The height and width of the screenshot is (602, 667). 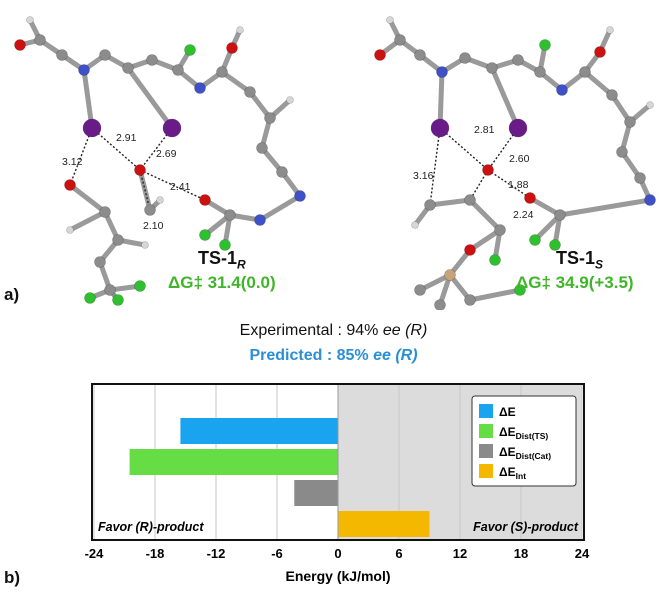 What do you see at coordinates (166, 154) in the screenshot?
I see `distance-label: 2.69` at bounding box center [166, 154].